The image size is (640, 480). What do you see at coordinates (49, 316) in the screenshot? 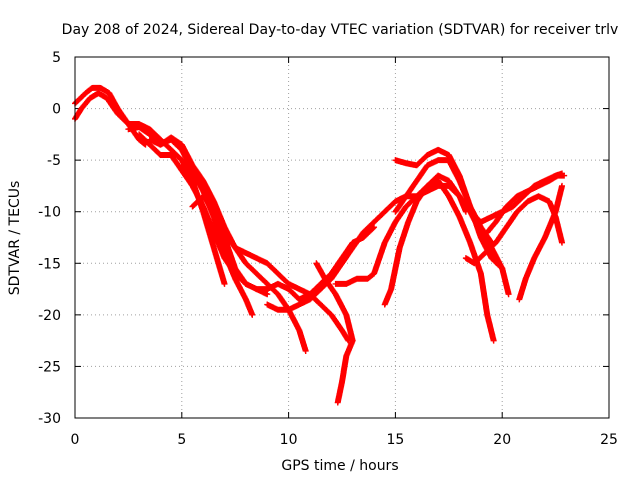
I see `y-tick-label: -20` at bounding box center [49, 316].